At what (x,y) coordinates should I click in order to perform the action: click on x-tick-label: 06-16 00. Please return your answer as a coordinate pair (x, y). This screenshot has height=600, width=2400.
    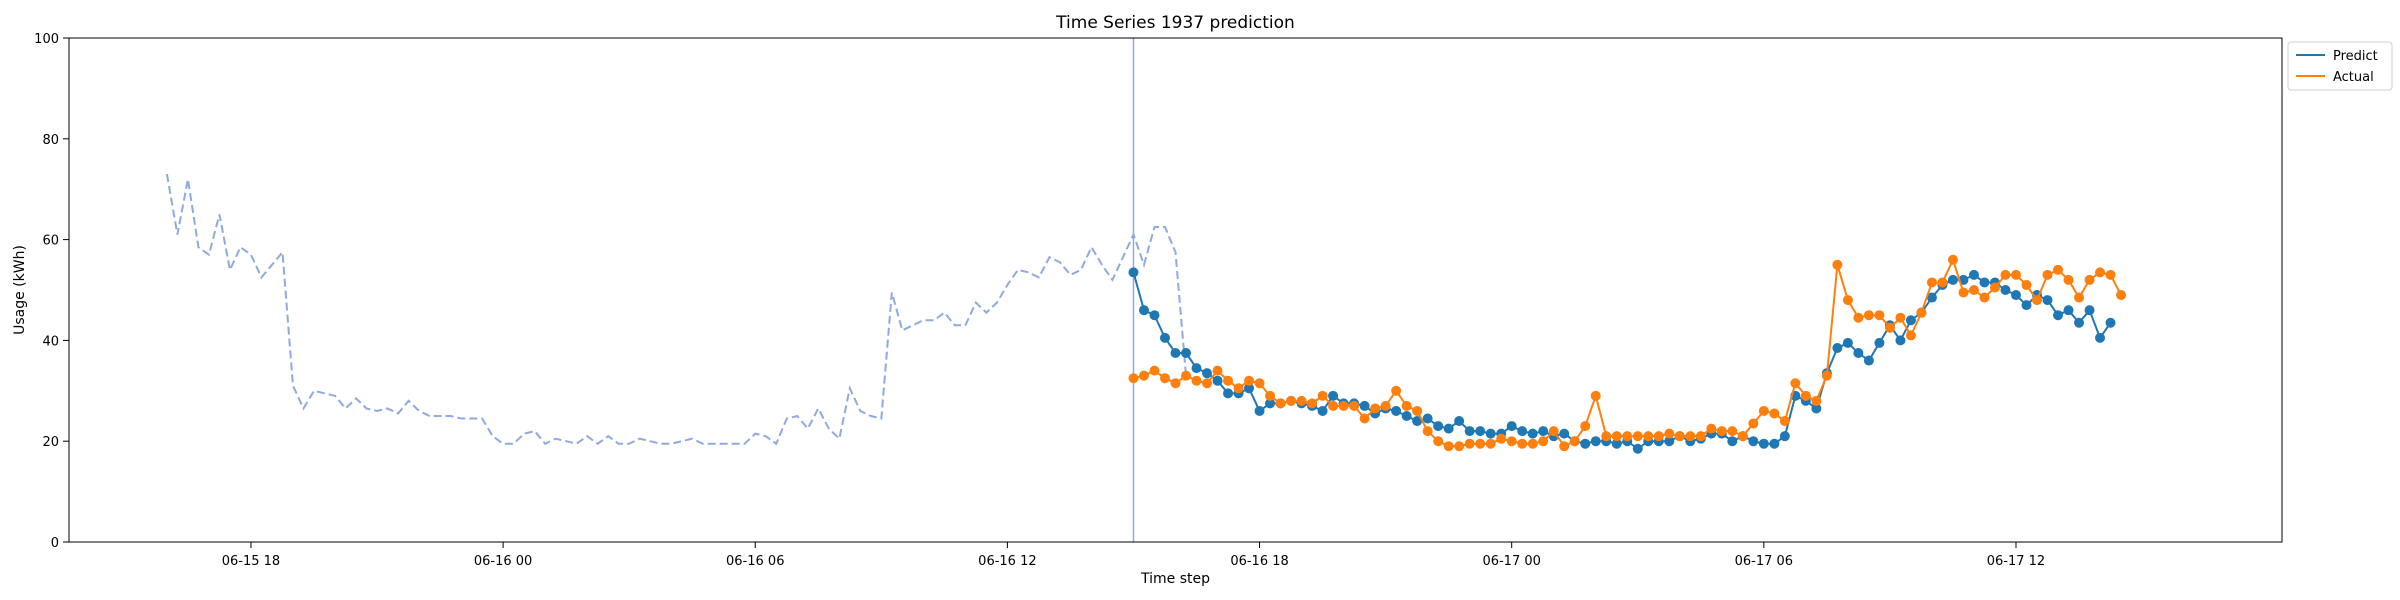
    Looking at the image, I should click on (503, 561).